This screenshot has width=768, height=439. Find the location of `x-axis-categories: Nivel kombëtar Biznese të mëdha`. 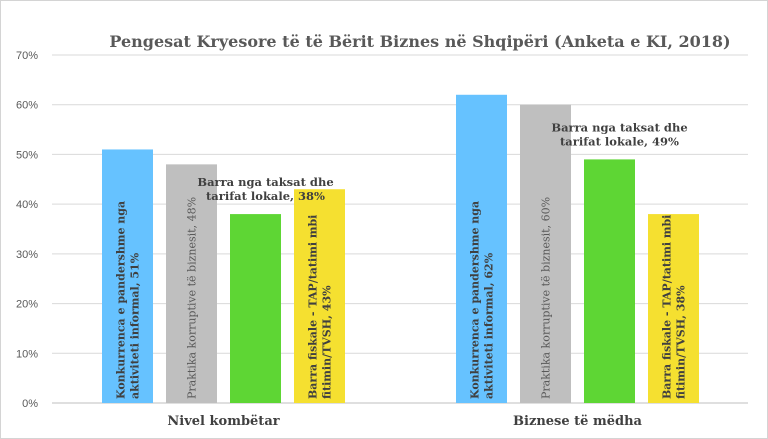

x-axis-categories: Nivel kombëtar Biznese të mëdha is located at coordinates (404, 421).